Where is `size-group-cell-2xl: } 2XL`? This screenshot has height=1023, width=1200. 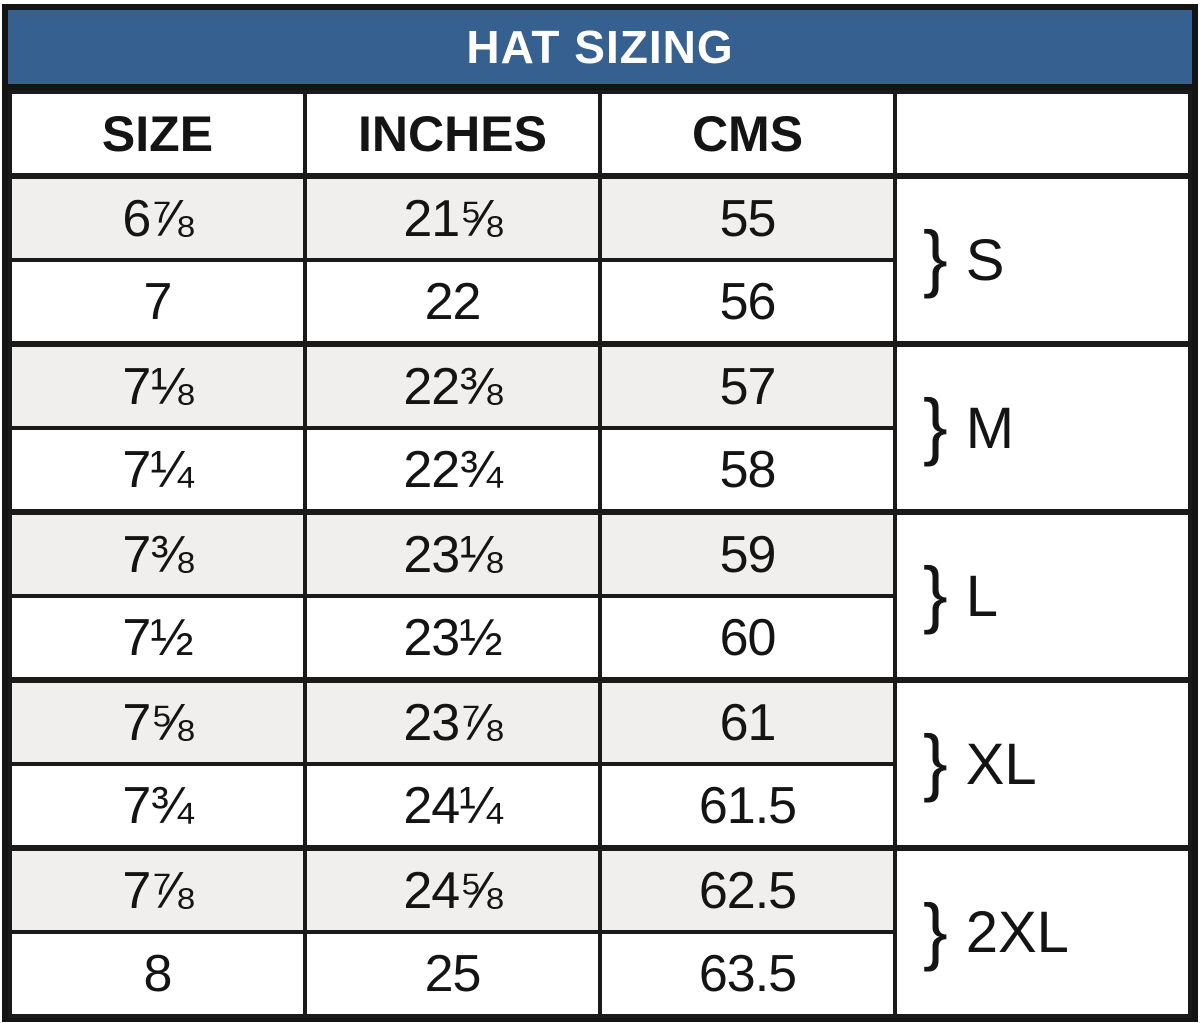
size-group-cell-2xl: } 2XL is located at coordinates (1042, 931).